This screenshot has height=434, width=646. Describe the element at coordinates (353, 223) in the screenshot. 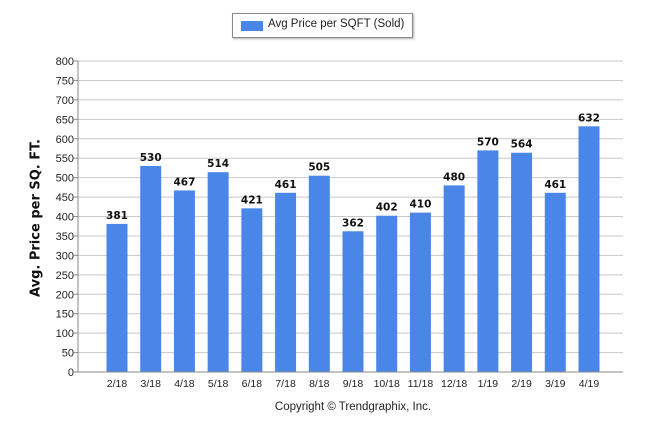

I see `data-label: 362` at that location.